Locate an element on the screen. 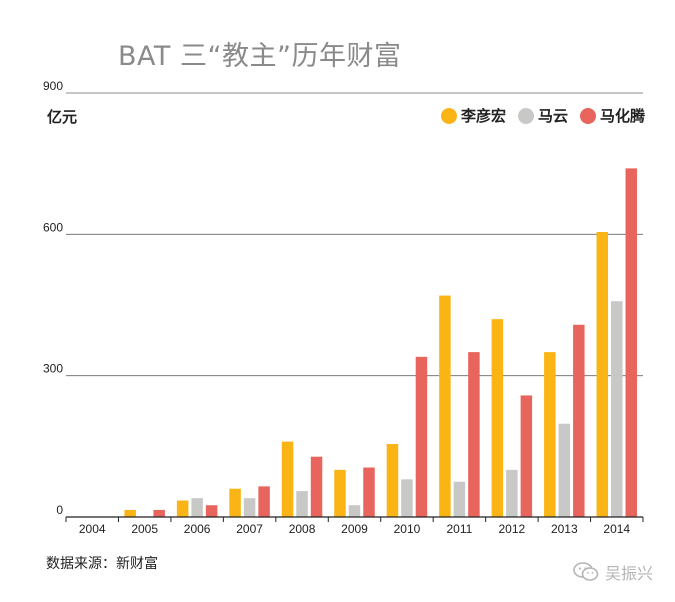 The width and height of the screenshot is (675, 602). legend-label: 马化腾 is located at coordinates (622, 116).